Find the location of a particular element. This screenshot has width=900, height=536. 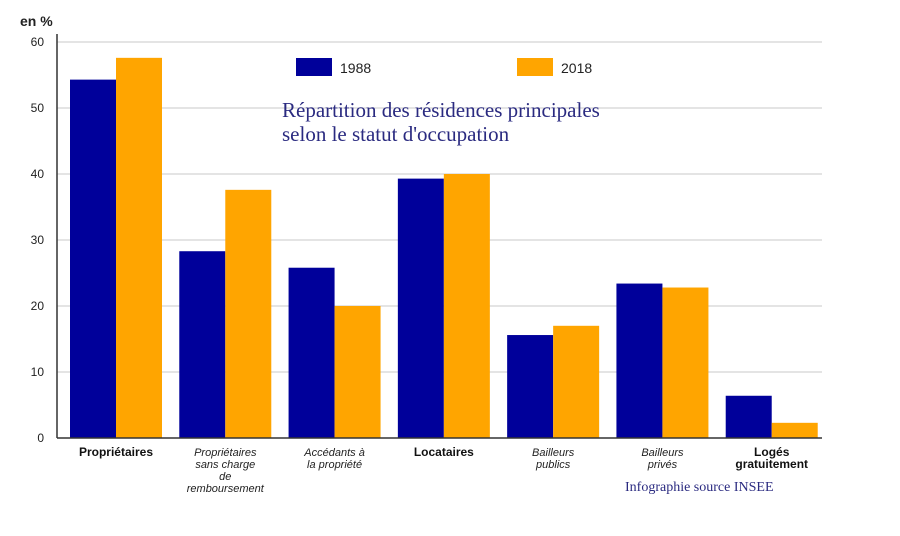

y-tick-label: 40 is located at coordinates (38, 174).